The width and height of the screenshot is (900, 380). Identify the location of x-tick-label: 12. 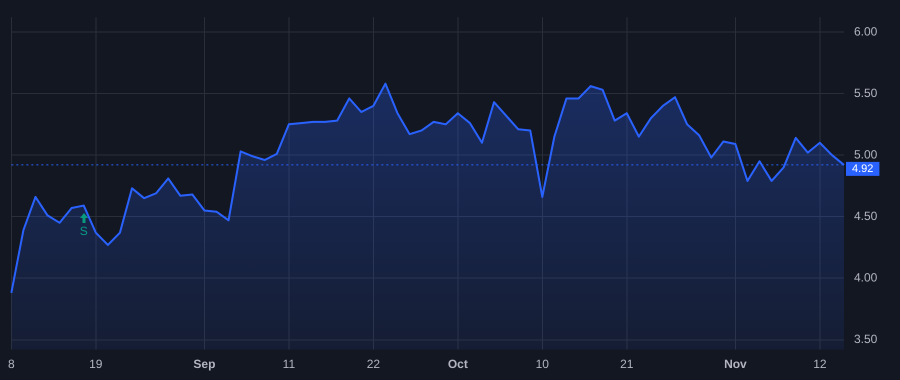
(820, 364).